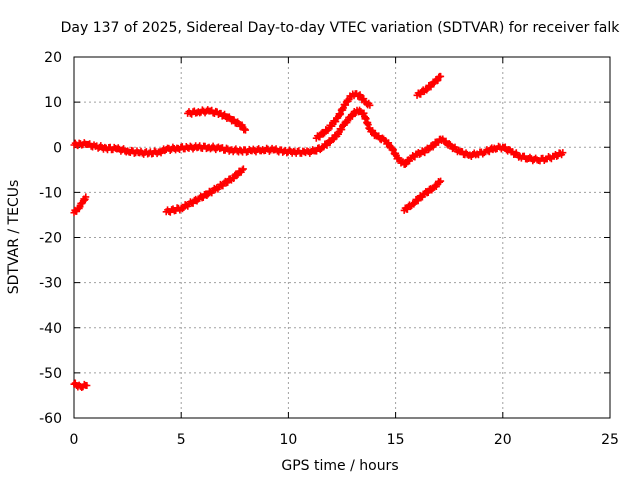 This screenshot has height=480, width=640. Describe the element at coordinates (339, 466) in the screenshot. I see `x-axis-label: GPS time / hours` at that location.